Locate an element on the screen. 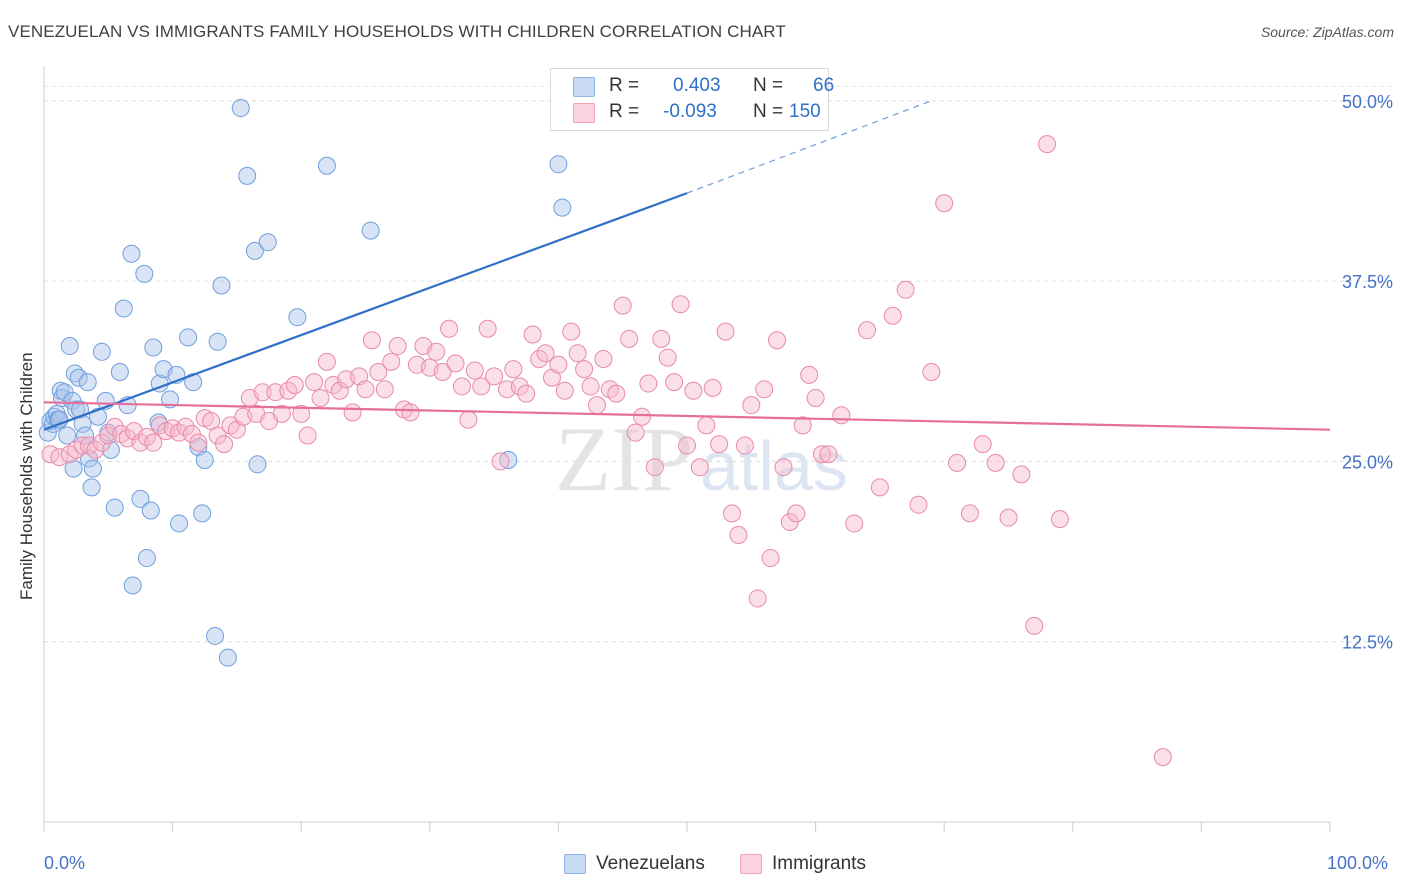 The height and width of the screenshot is (892, 1406). watermark-atlas: atlas is located at coordinates (774, 466).